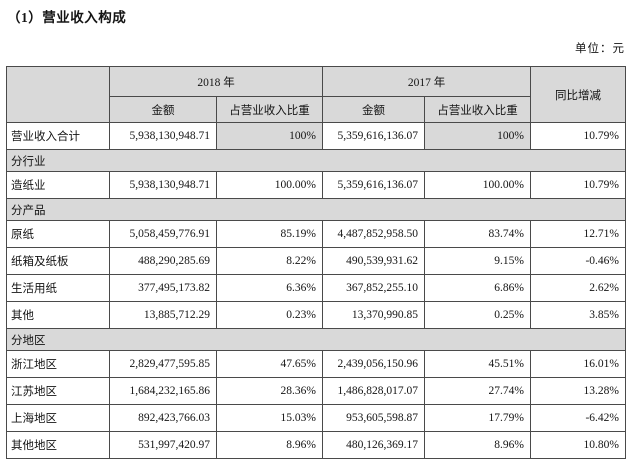 This screenshot has height=460, width=631. What do you see at coordinates (58, 185) in the screenshot?
I see `row-label-cell: 造纸业` at bounding box center [58, 185].